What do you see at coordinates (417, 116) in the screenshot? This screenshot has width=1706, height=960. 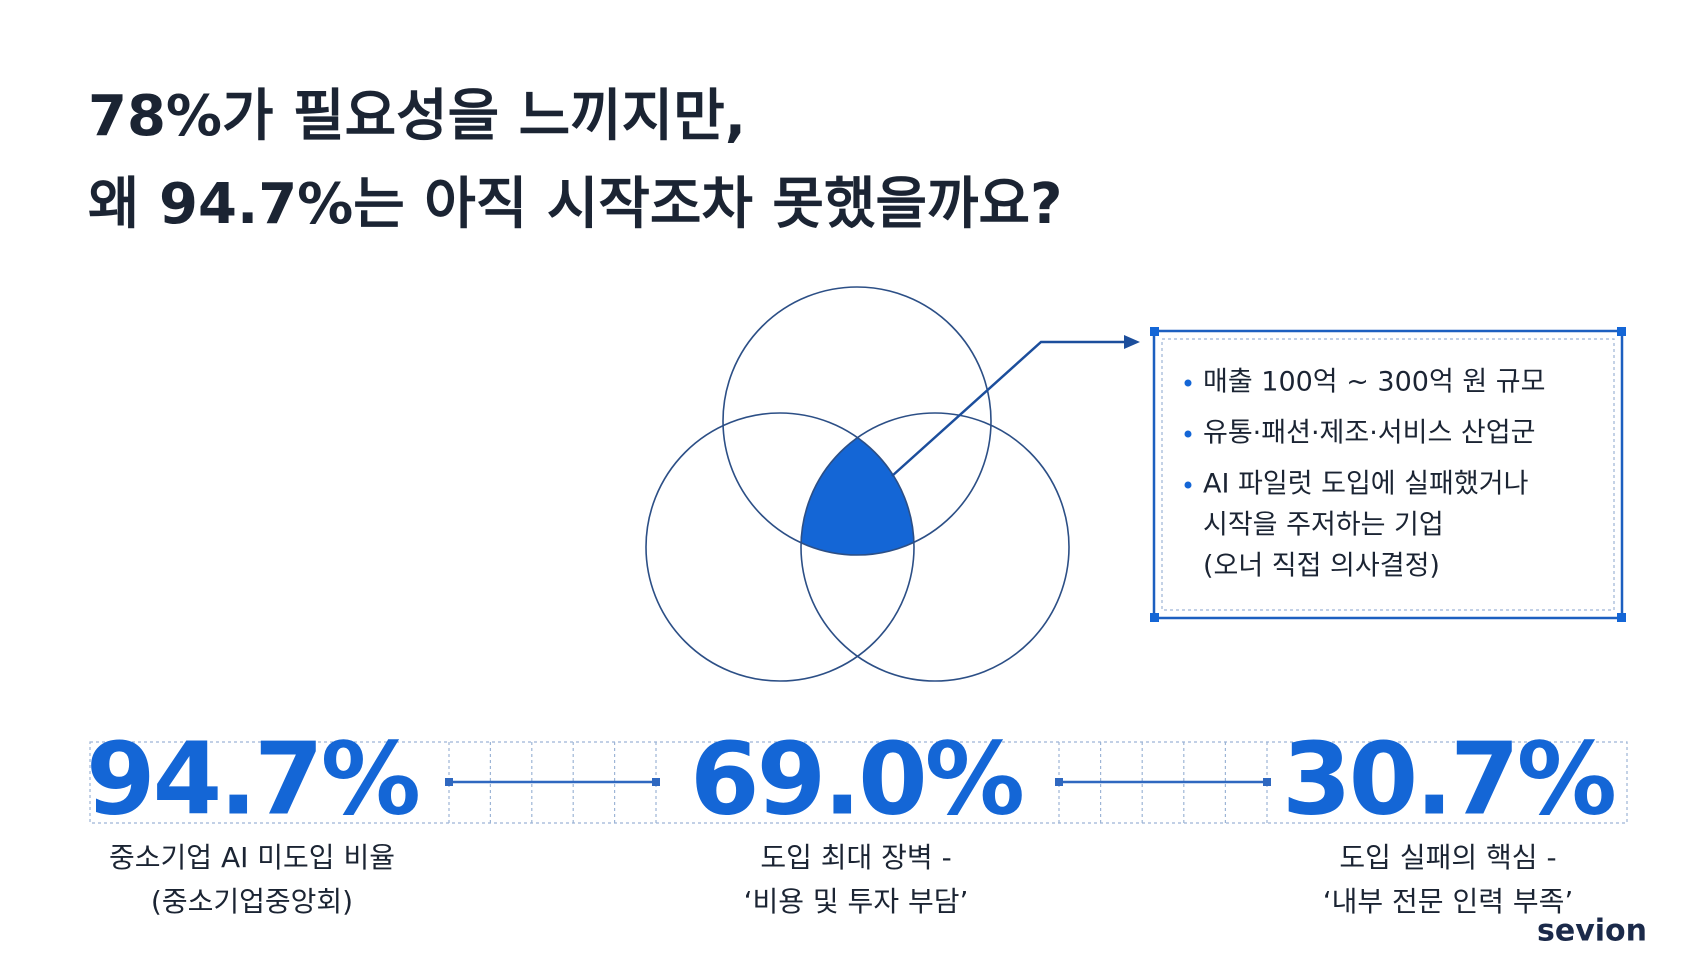 I see `title-line: 78%가 필요성을 느끼지만,` at bounding box center [417, 116].